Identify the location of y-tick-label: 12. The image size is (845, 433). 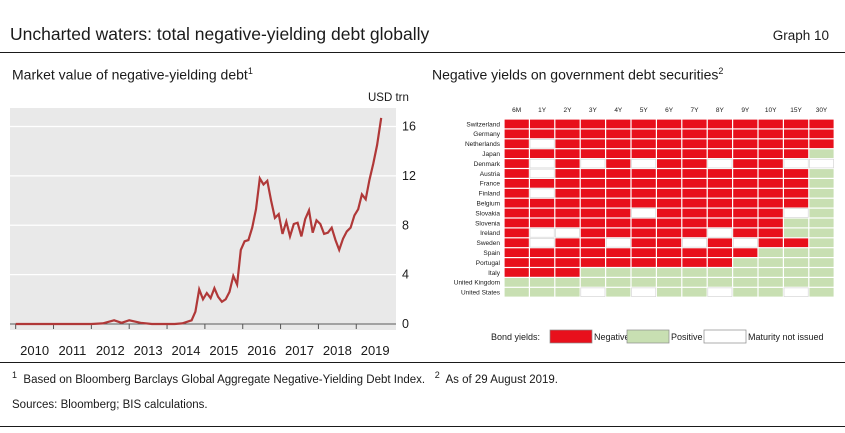
(409, 176).